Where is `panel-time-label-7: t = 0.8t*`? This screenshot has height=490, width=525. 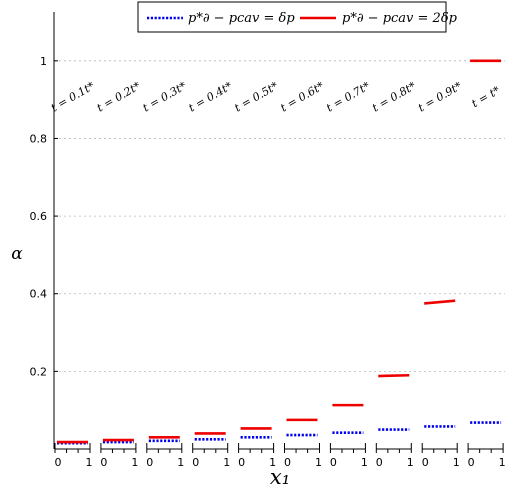 panel-time-label-7: t = 0.8t* is located at coordinates (394, 97).